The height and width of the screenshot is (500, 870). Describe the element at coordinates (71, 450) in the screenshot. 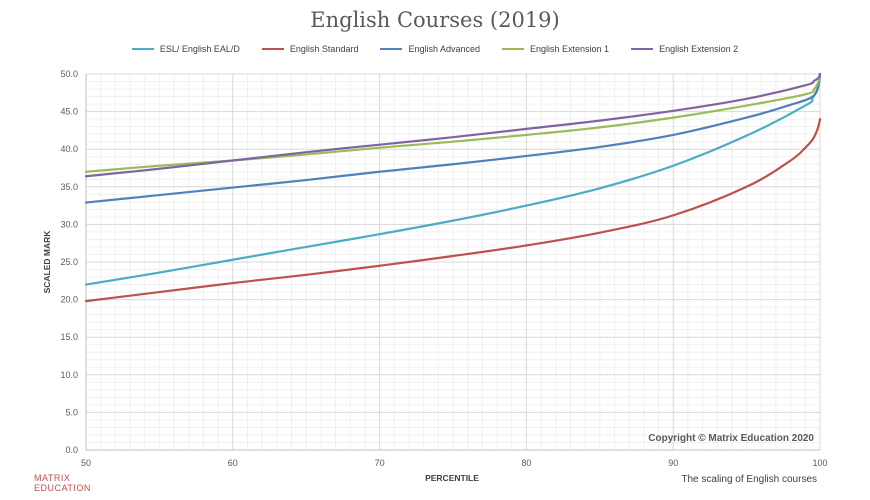

I see `y-tick-label: 0.0` at that location.